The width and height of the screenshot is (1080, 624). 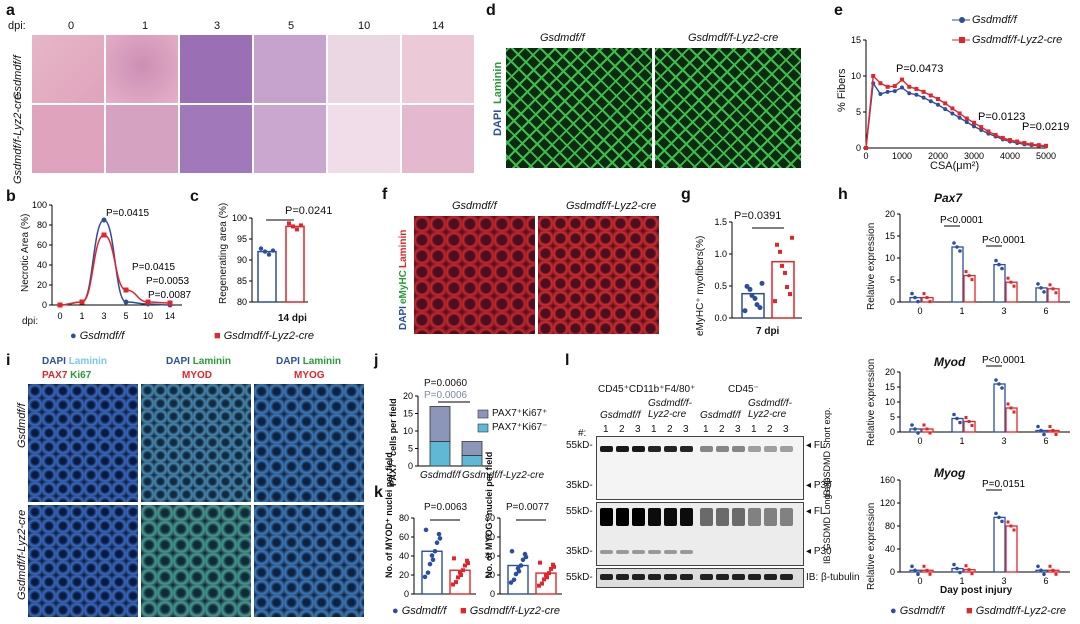 I want to click on kd-55-3: 55kD-, so click(x=579, y=577).